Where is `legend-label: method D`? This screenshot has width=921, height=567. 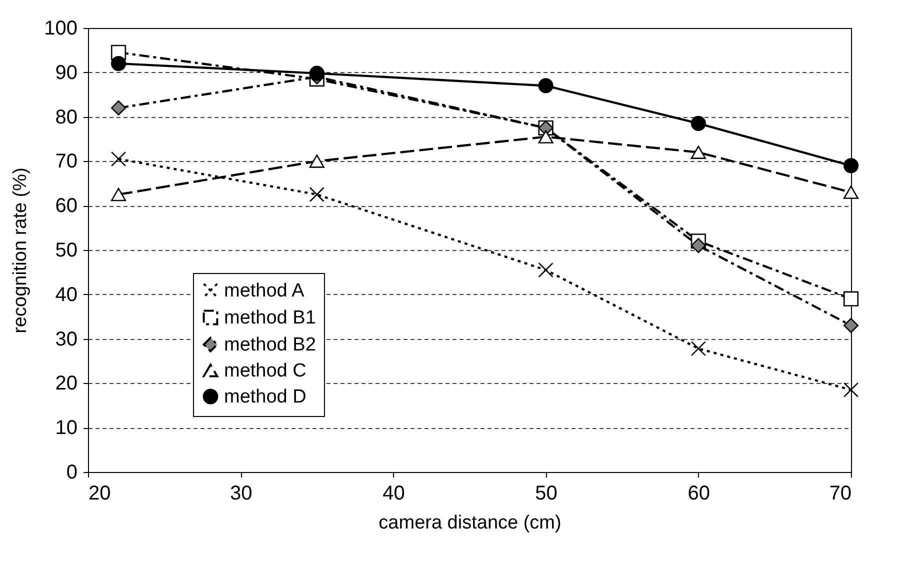
legend-label: method D is located at coordinates (265, 397).